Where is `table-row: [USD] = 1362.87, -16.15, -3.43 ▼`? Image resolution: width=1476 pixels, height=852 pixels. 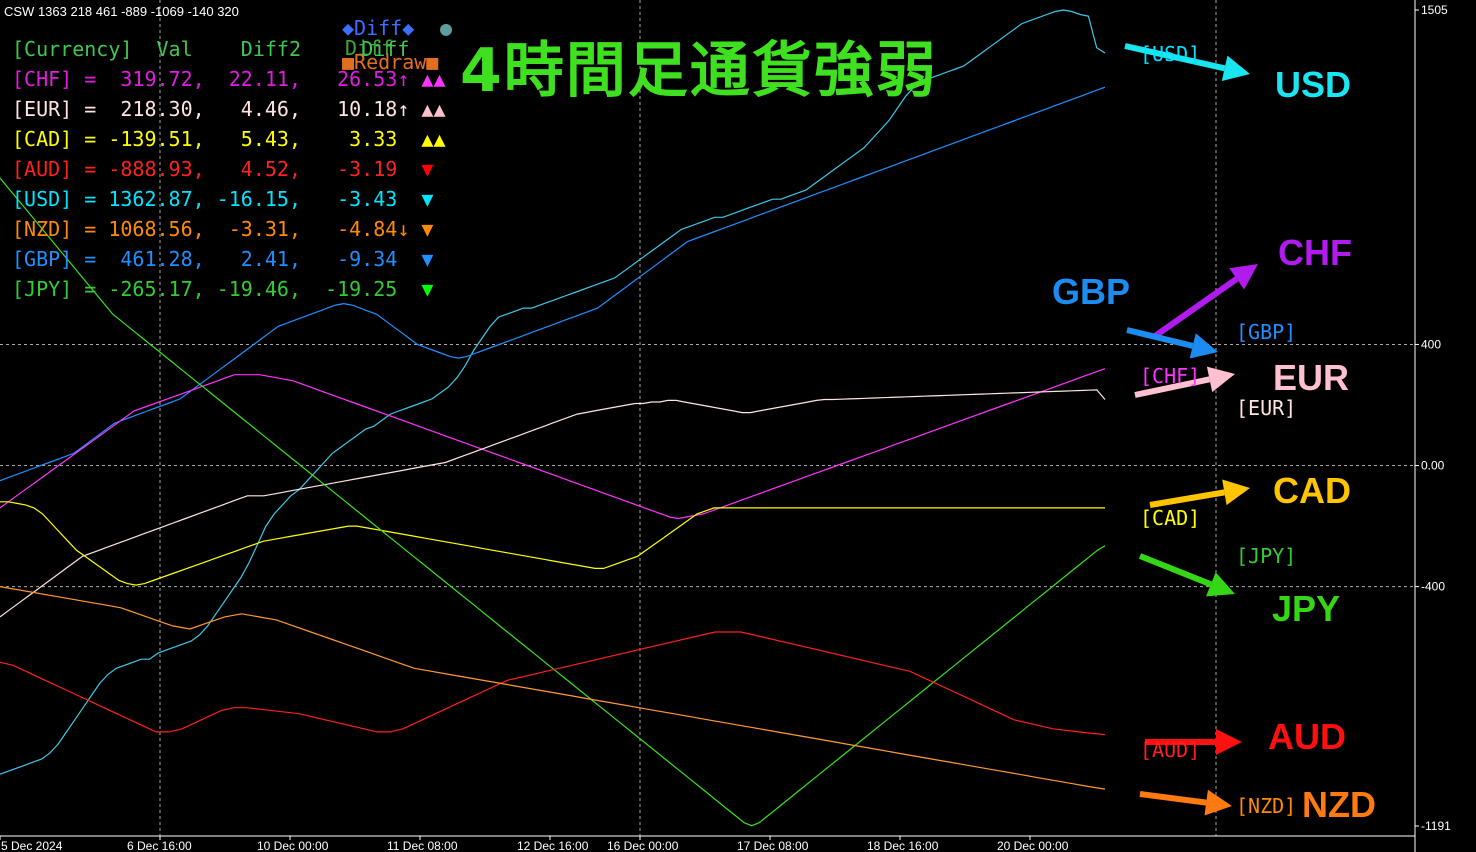
table-row: [USD] = 1362.87, -16.15, -3.43 ▼ is located at coordinates (222, 199).